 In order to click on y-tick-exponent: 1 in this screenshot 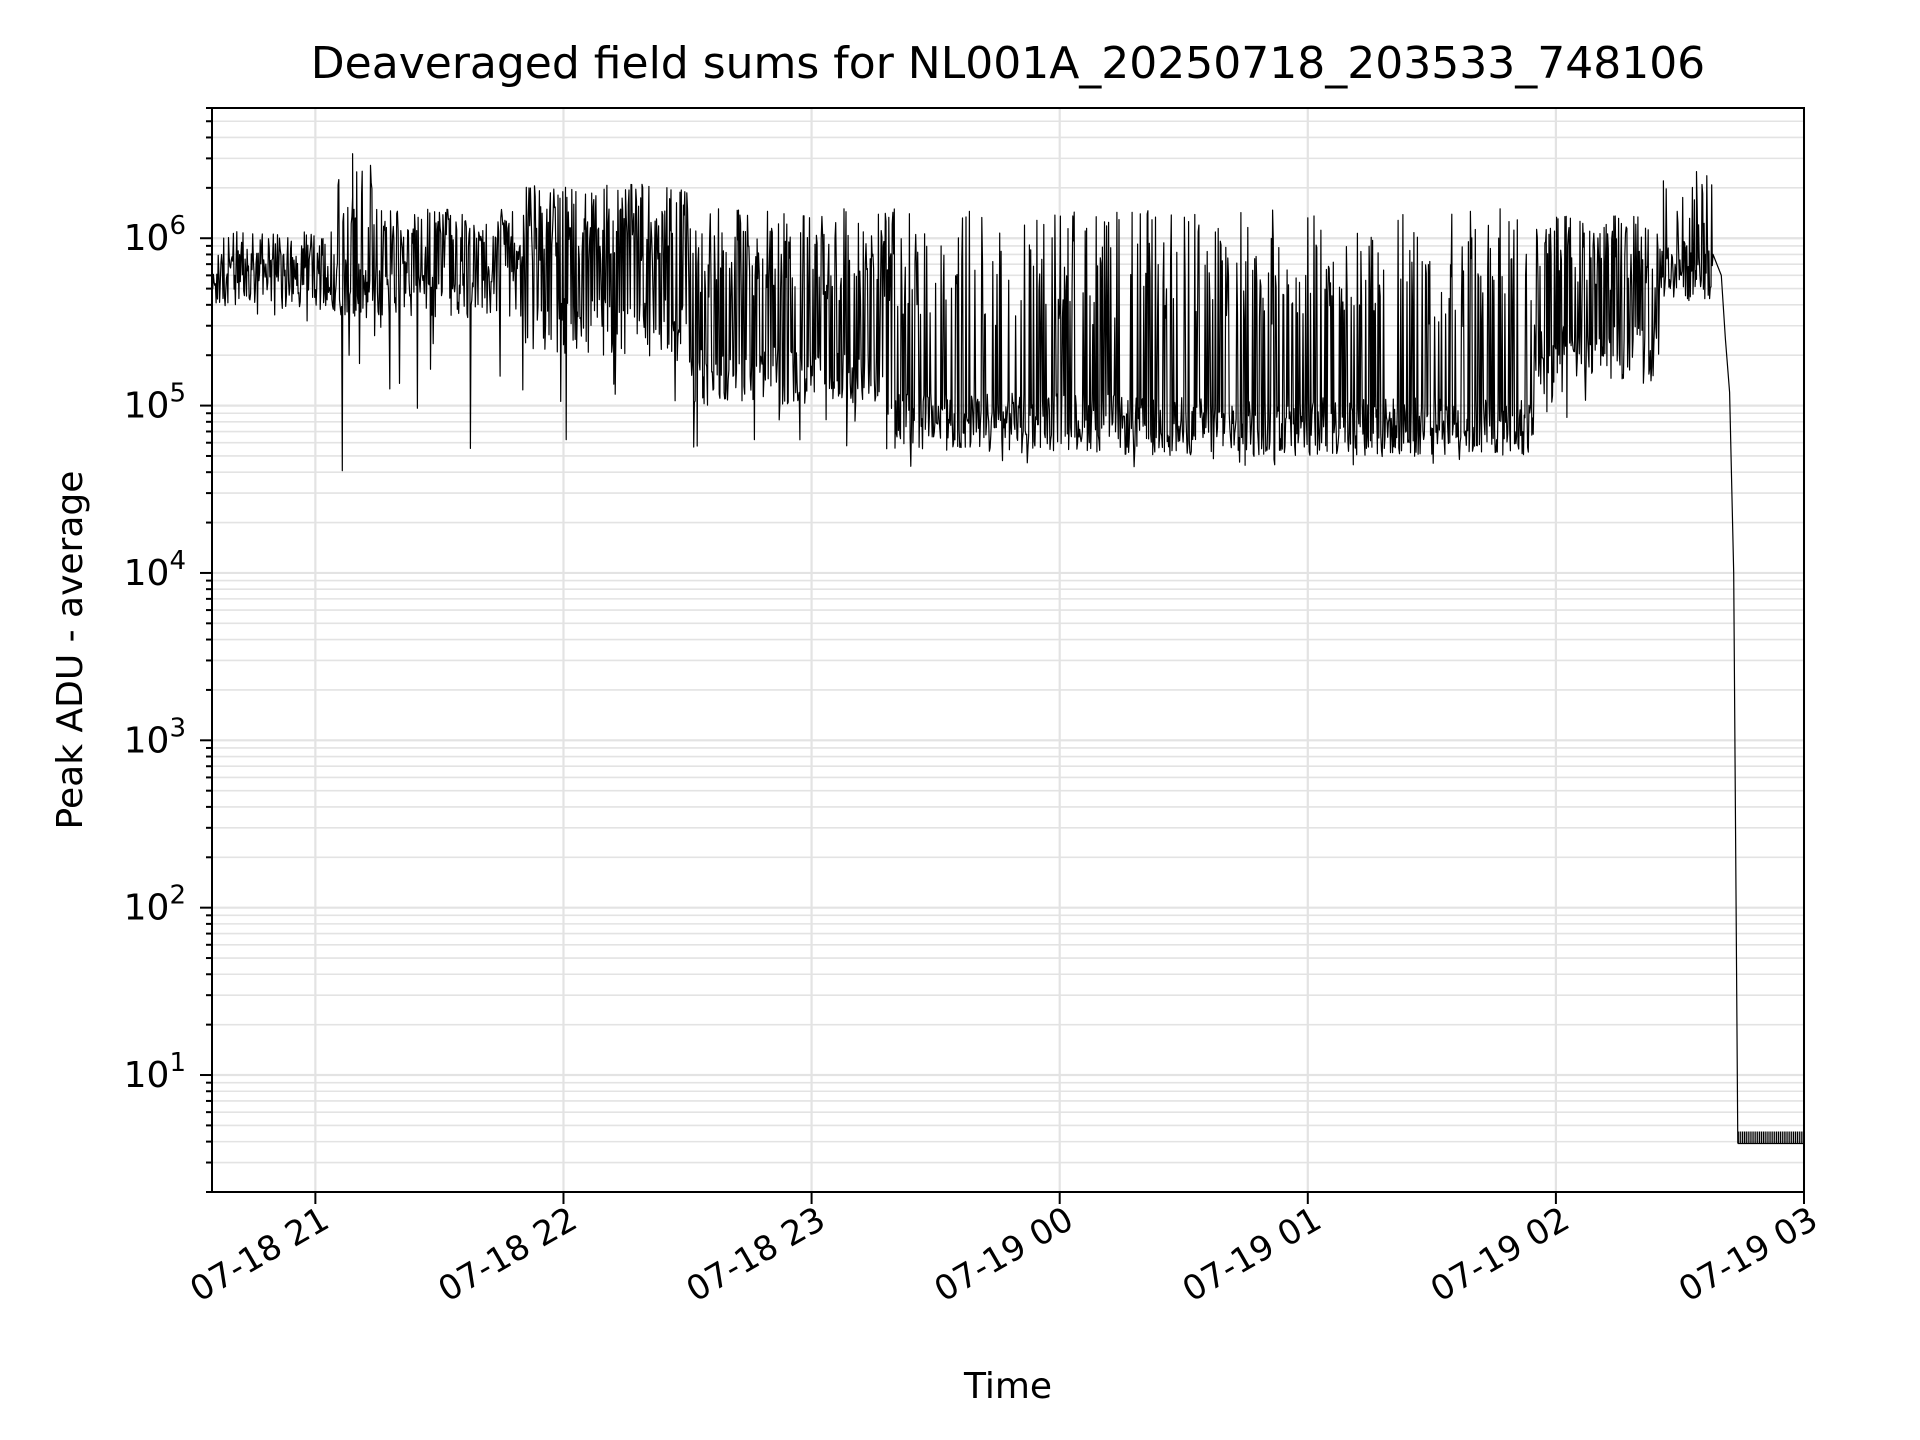, I will do `click(177, 1063)`.